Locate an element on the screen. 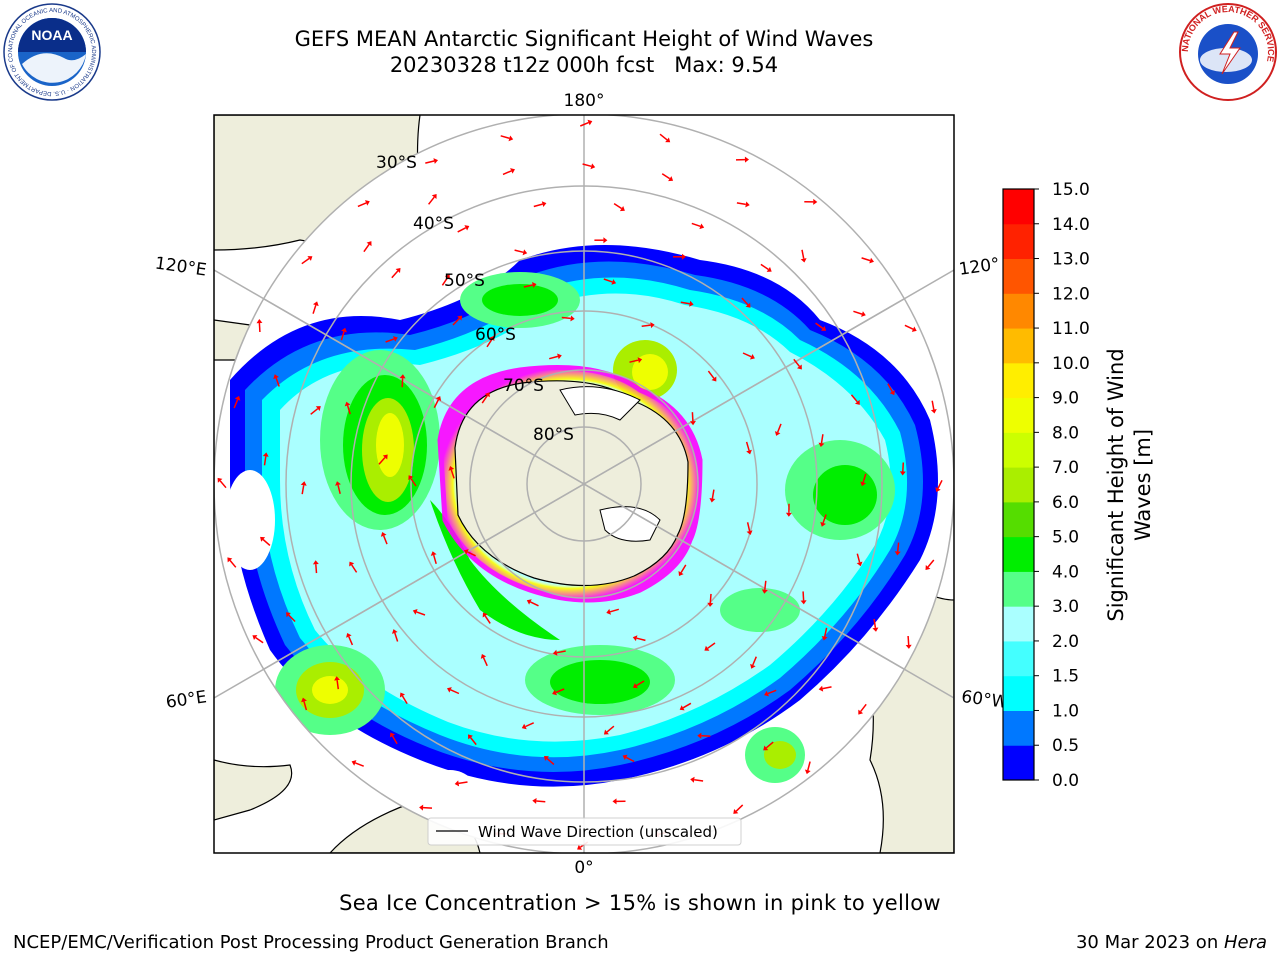 The height and width of the screenshot is (960, 1280). colorbar-tick-label: 0.5 is located at coordinates (1065, 746).